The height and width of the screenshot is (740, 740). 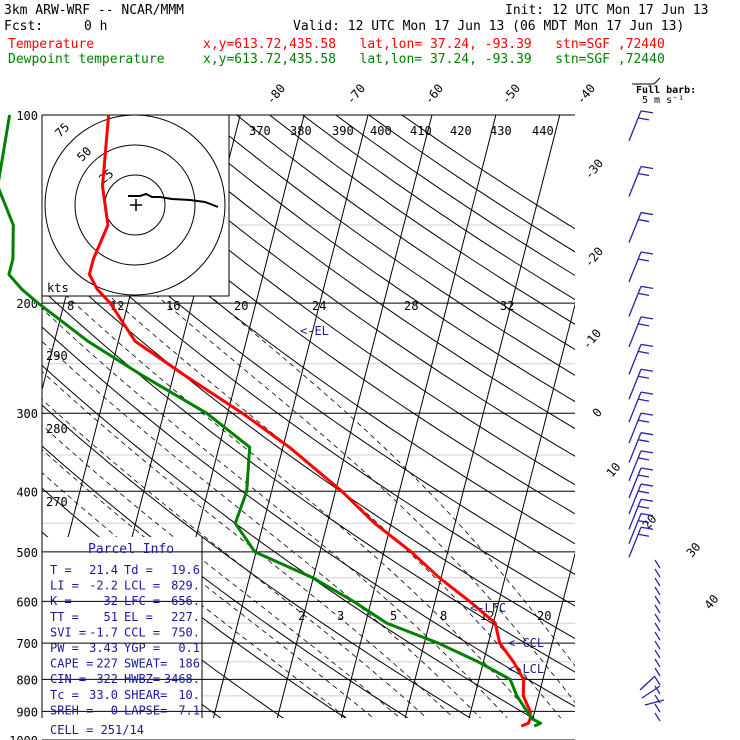 I want to click on isotherm-label: -30, so click(x=594, y=169).